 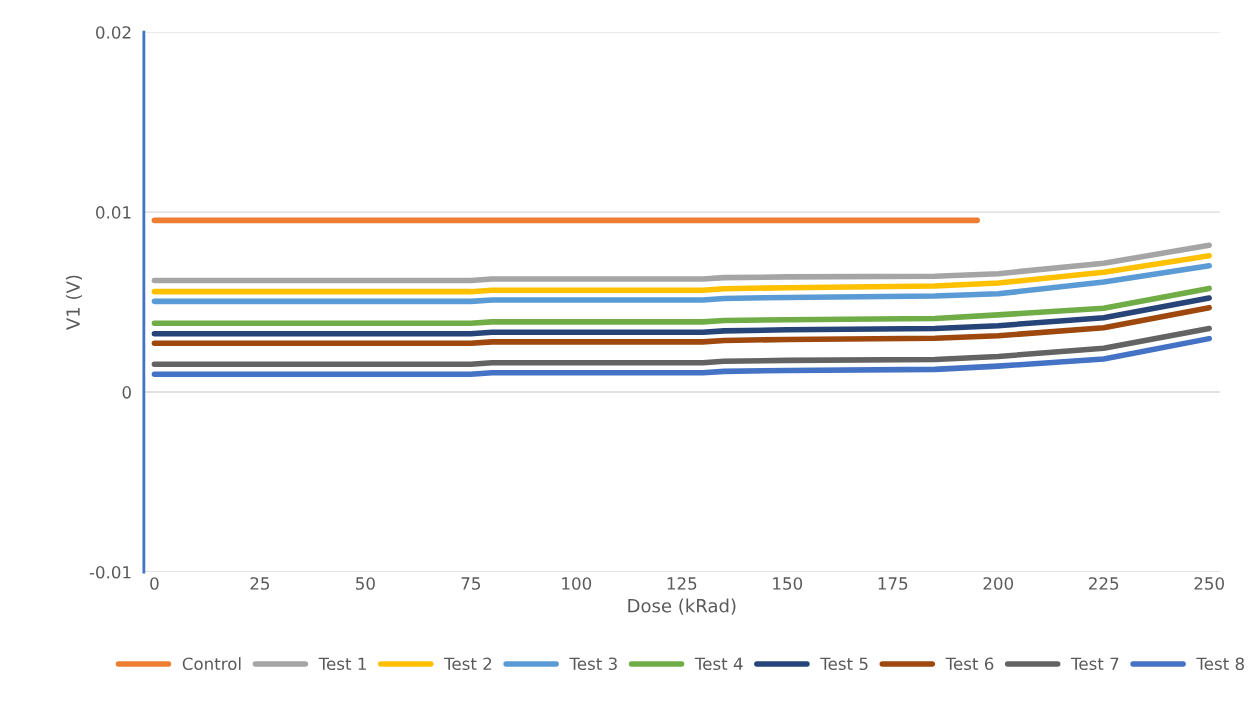 I want to click on legend-label: Test 5, so click(x=844, y=664).